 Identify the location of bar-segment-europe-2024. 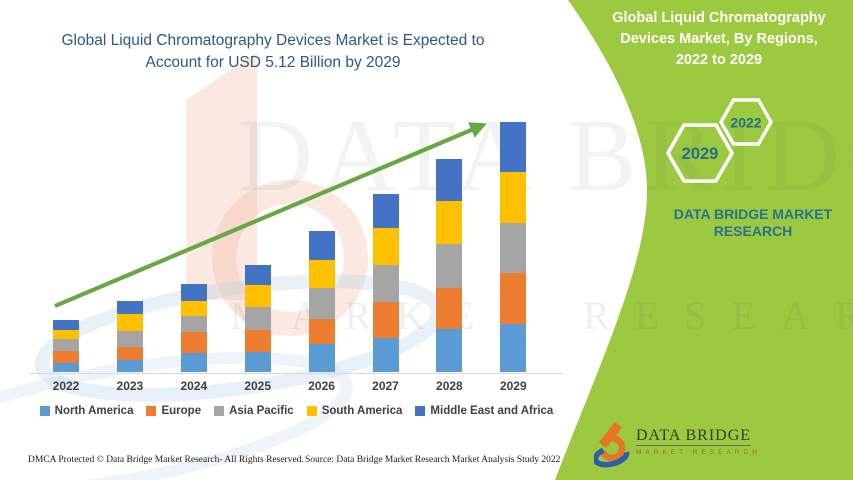
(193, 342).